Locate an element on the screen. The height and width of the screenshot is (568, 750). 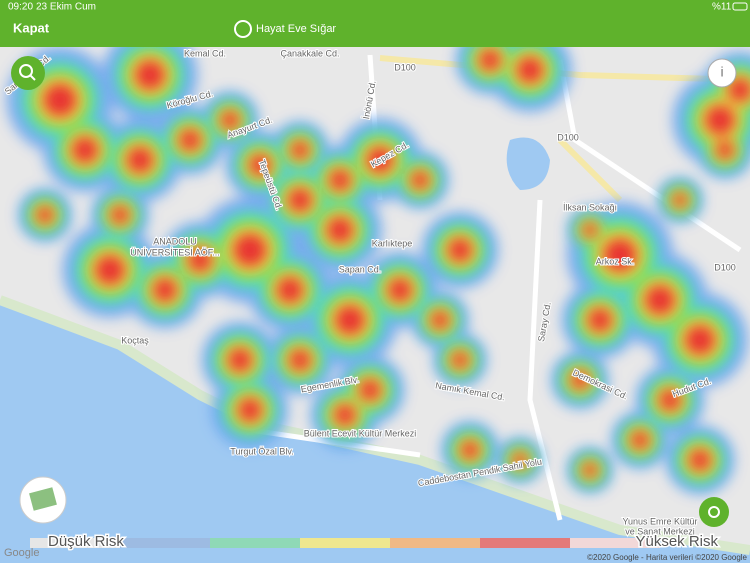
status-time: 09:20 is located at coordinates (20, 7).